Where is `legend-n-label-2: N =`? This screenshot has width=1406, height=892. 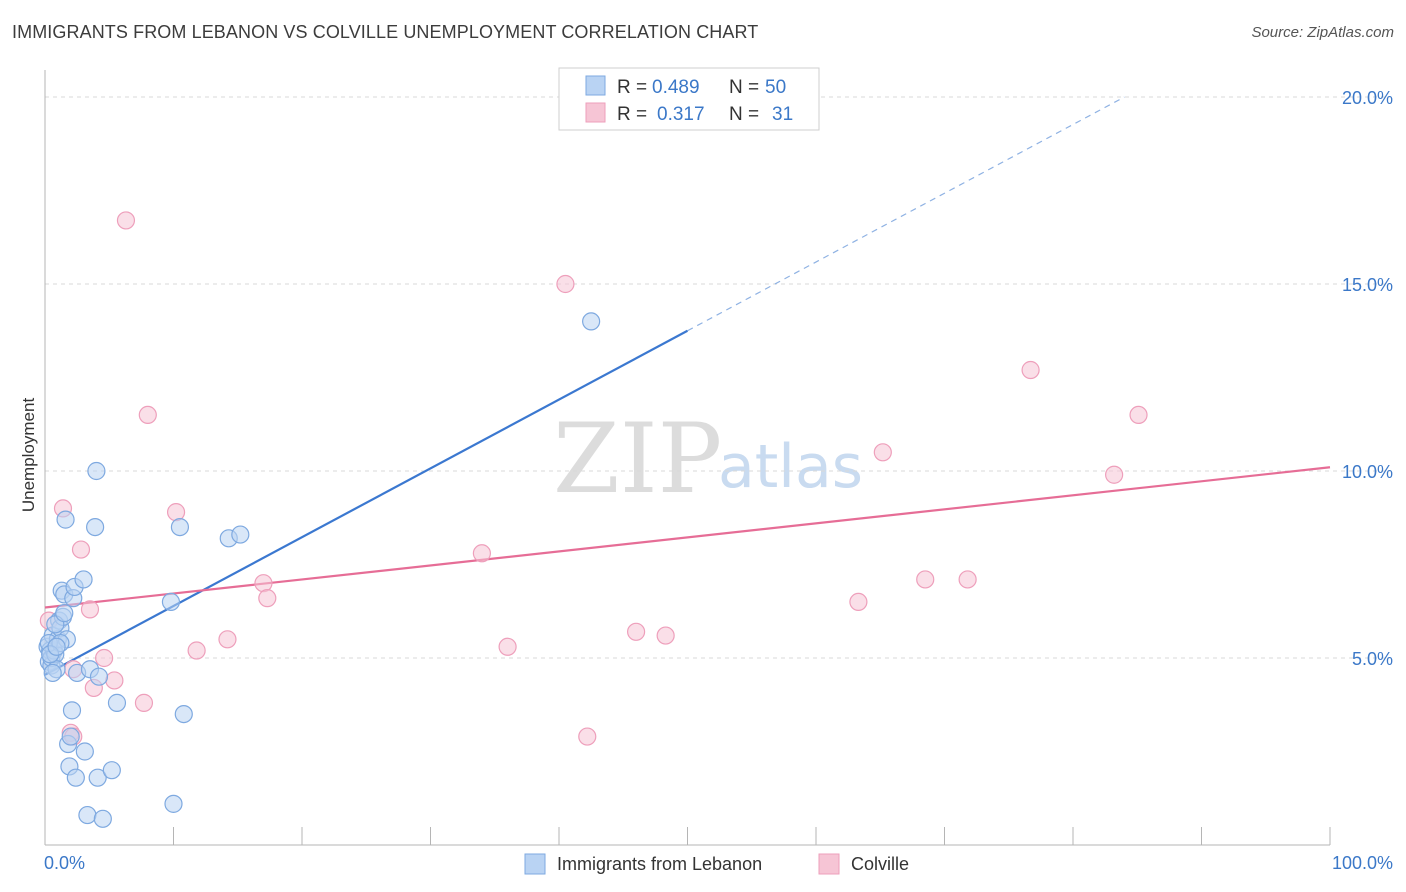 legend-n-label-2: N = is located at coordinates (744, 114).